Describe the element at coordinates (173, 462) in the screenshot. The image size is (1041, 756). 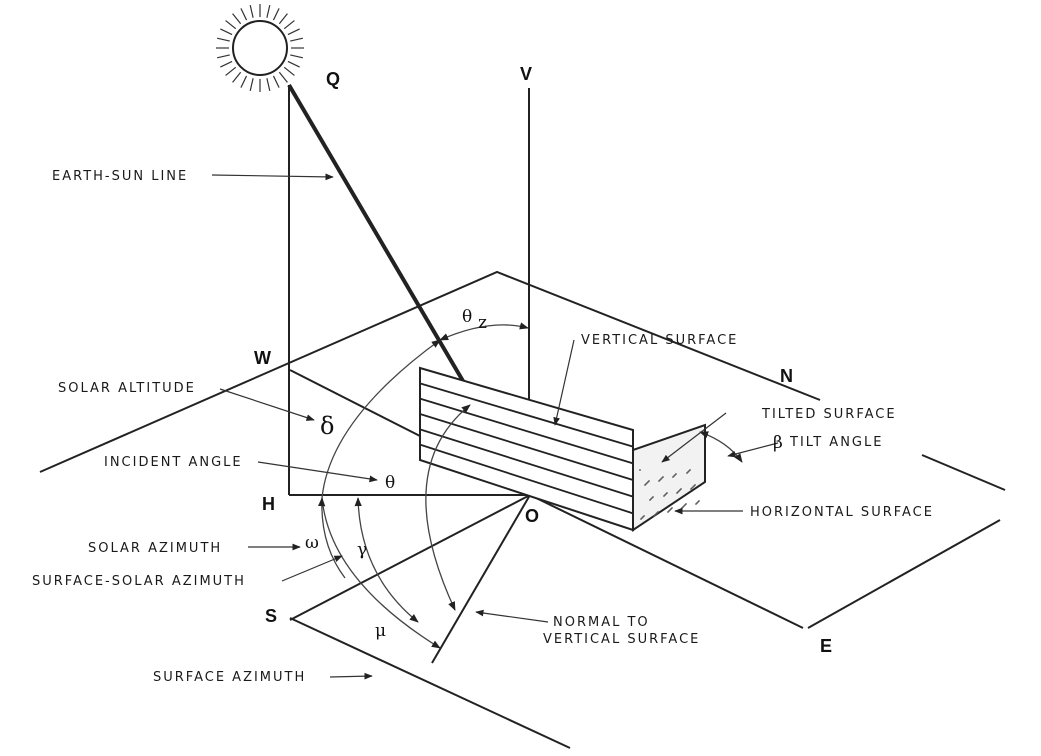
I see `label-incident-angle: INCIDENT ANGLE` at that location.